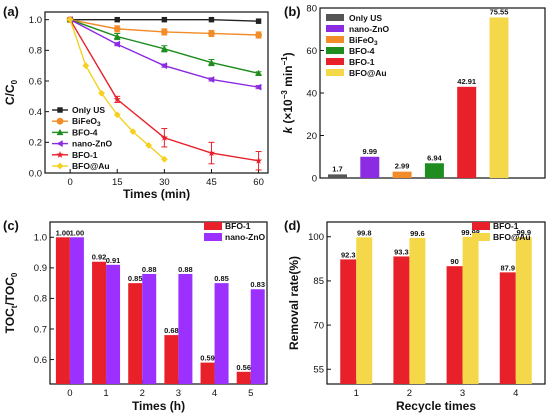 This screenshot has height=420, width=550. Describe the element at coordinates (499, 11) in the screenshot. I see `panel-b-bar-label: 75.55` at that location.